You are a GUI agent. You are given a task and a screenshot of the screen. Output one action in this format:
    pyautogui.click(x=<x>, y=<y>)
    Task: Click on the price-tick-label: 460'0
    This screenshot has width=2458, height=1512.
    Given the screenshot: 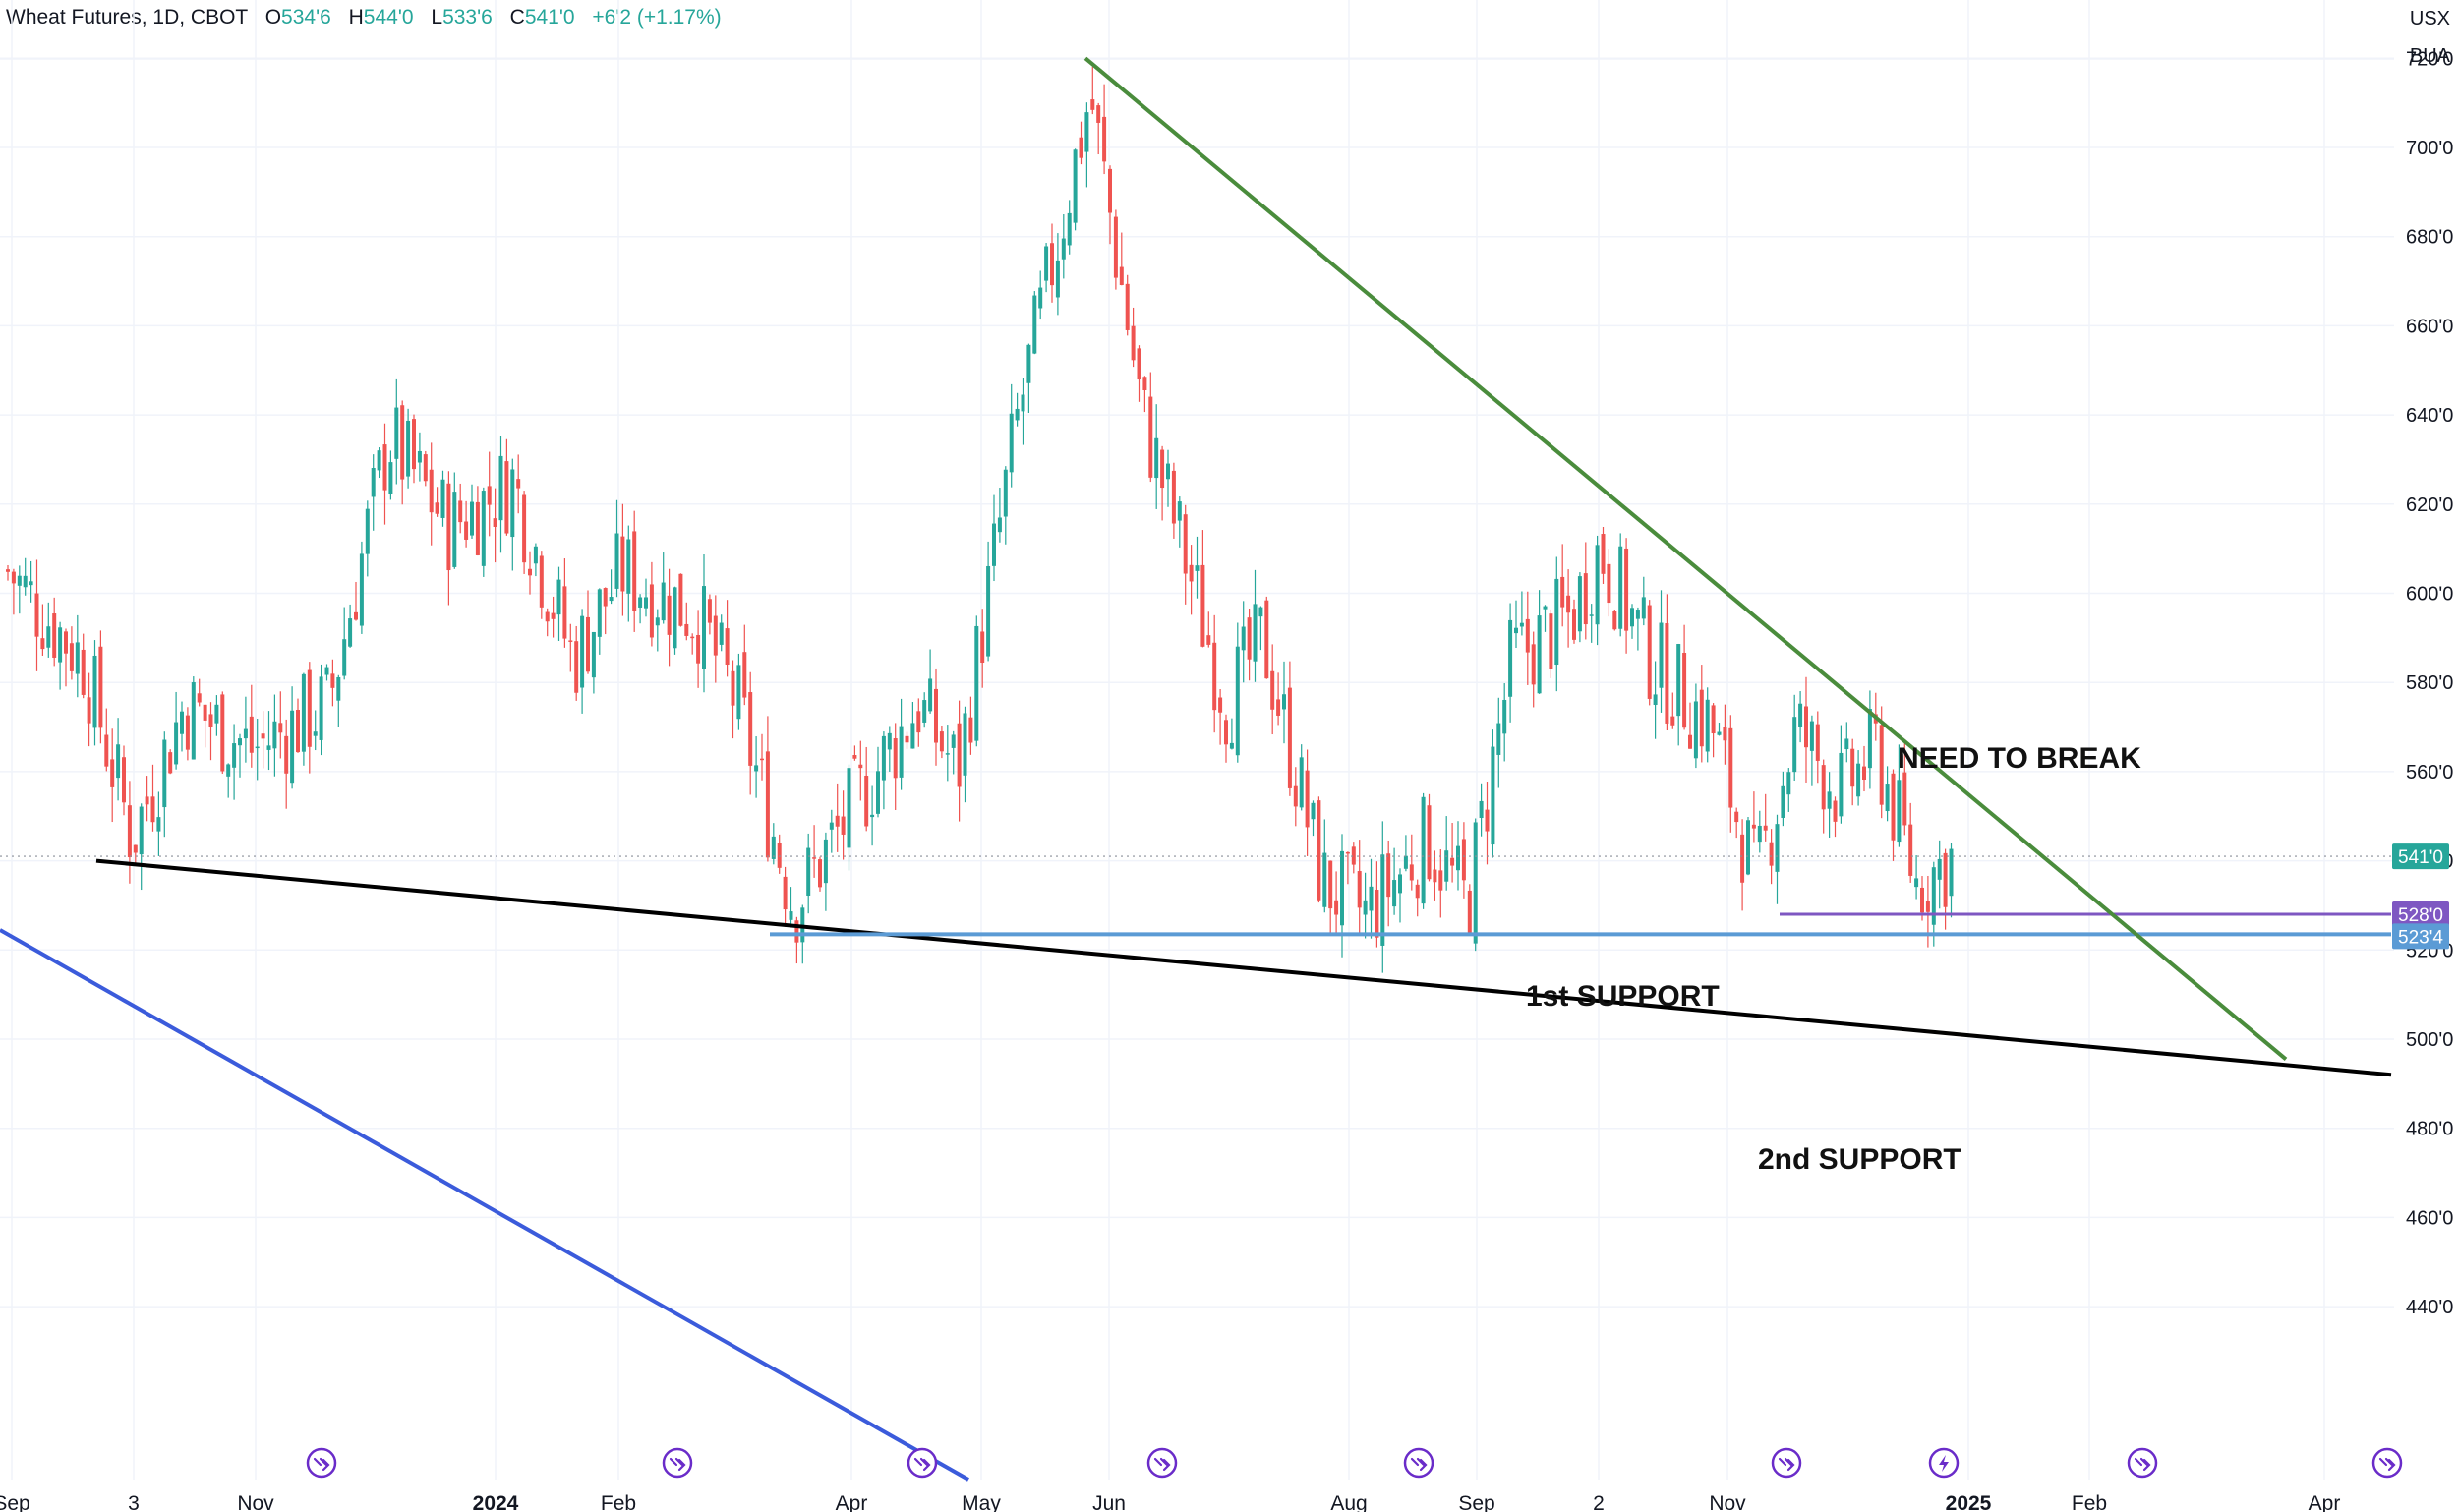 What is the action you would take?
    pyautogui.click(x=2429, y=1218)
    